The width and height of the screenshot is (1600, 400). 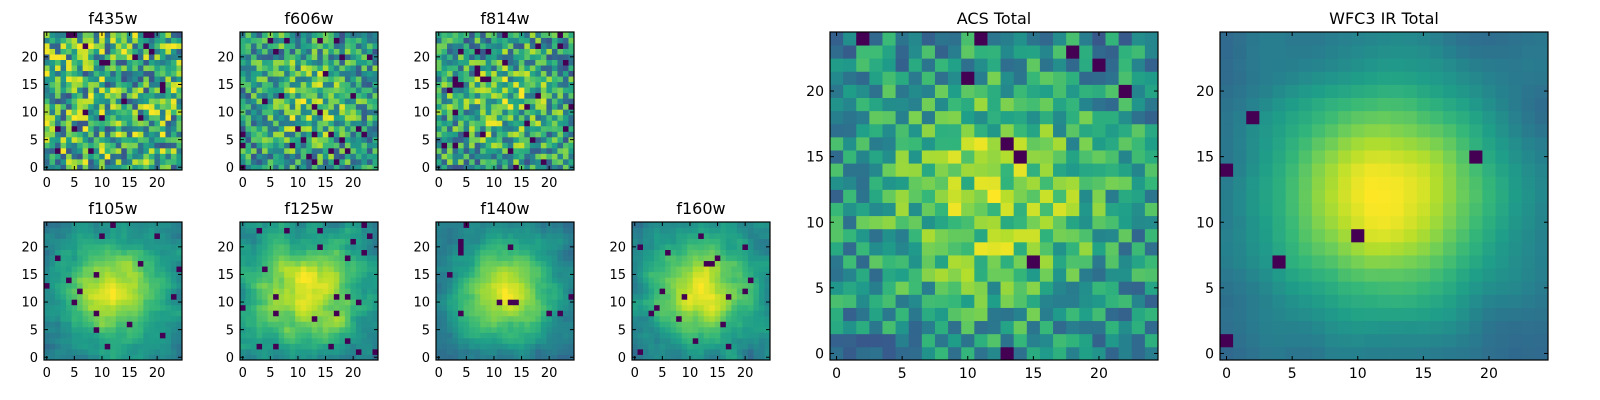 I want to click on axes-frame, so click(x=309, y=291).